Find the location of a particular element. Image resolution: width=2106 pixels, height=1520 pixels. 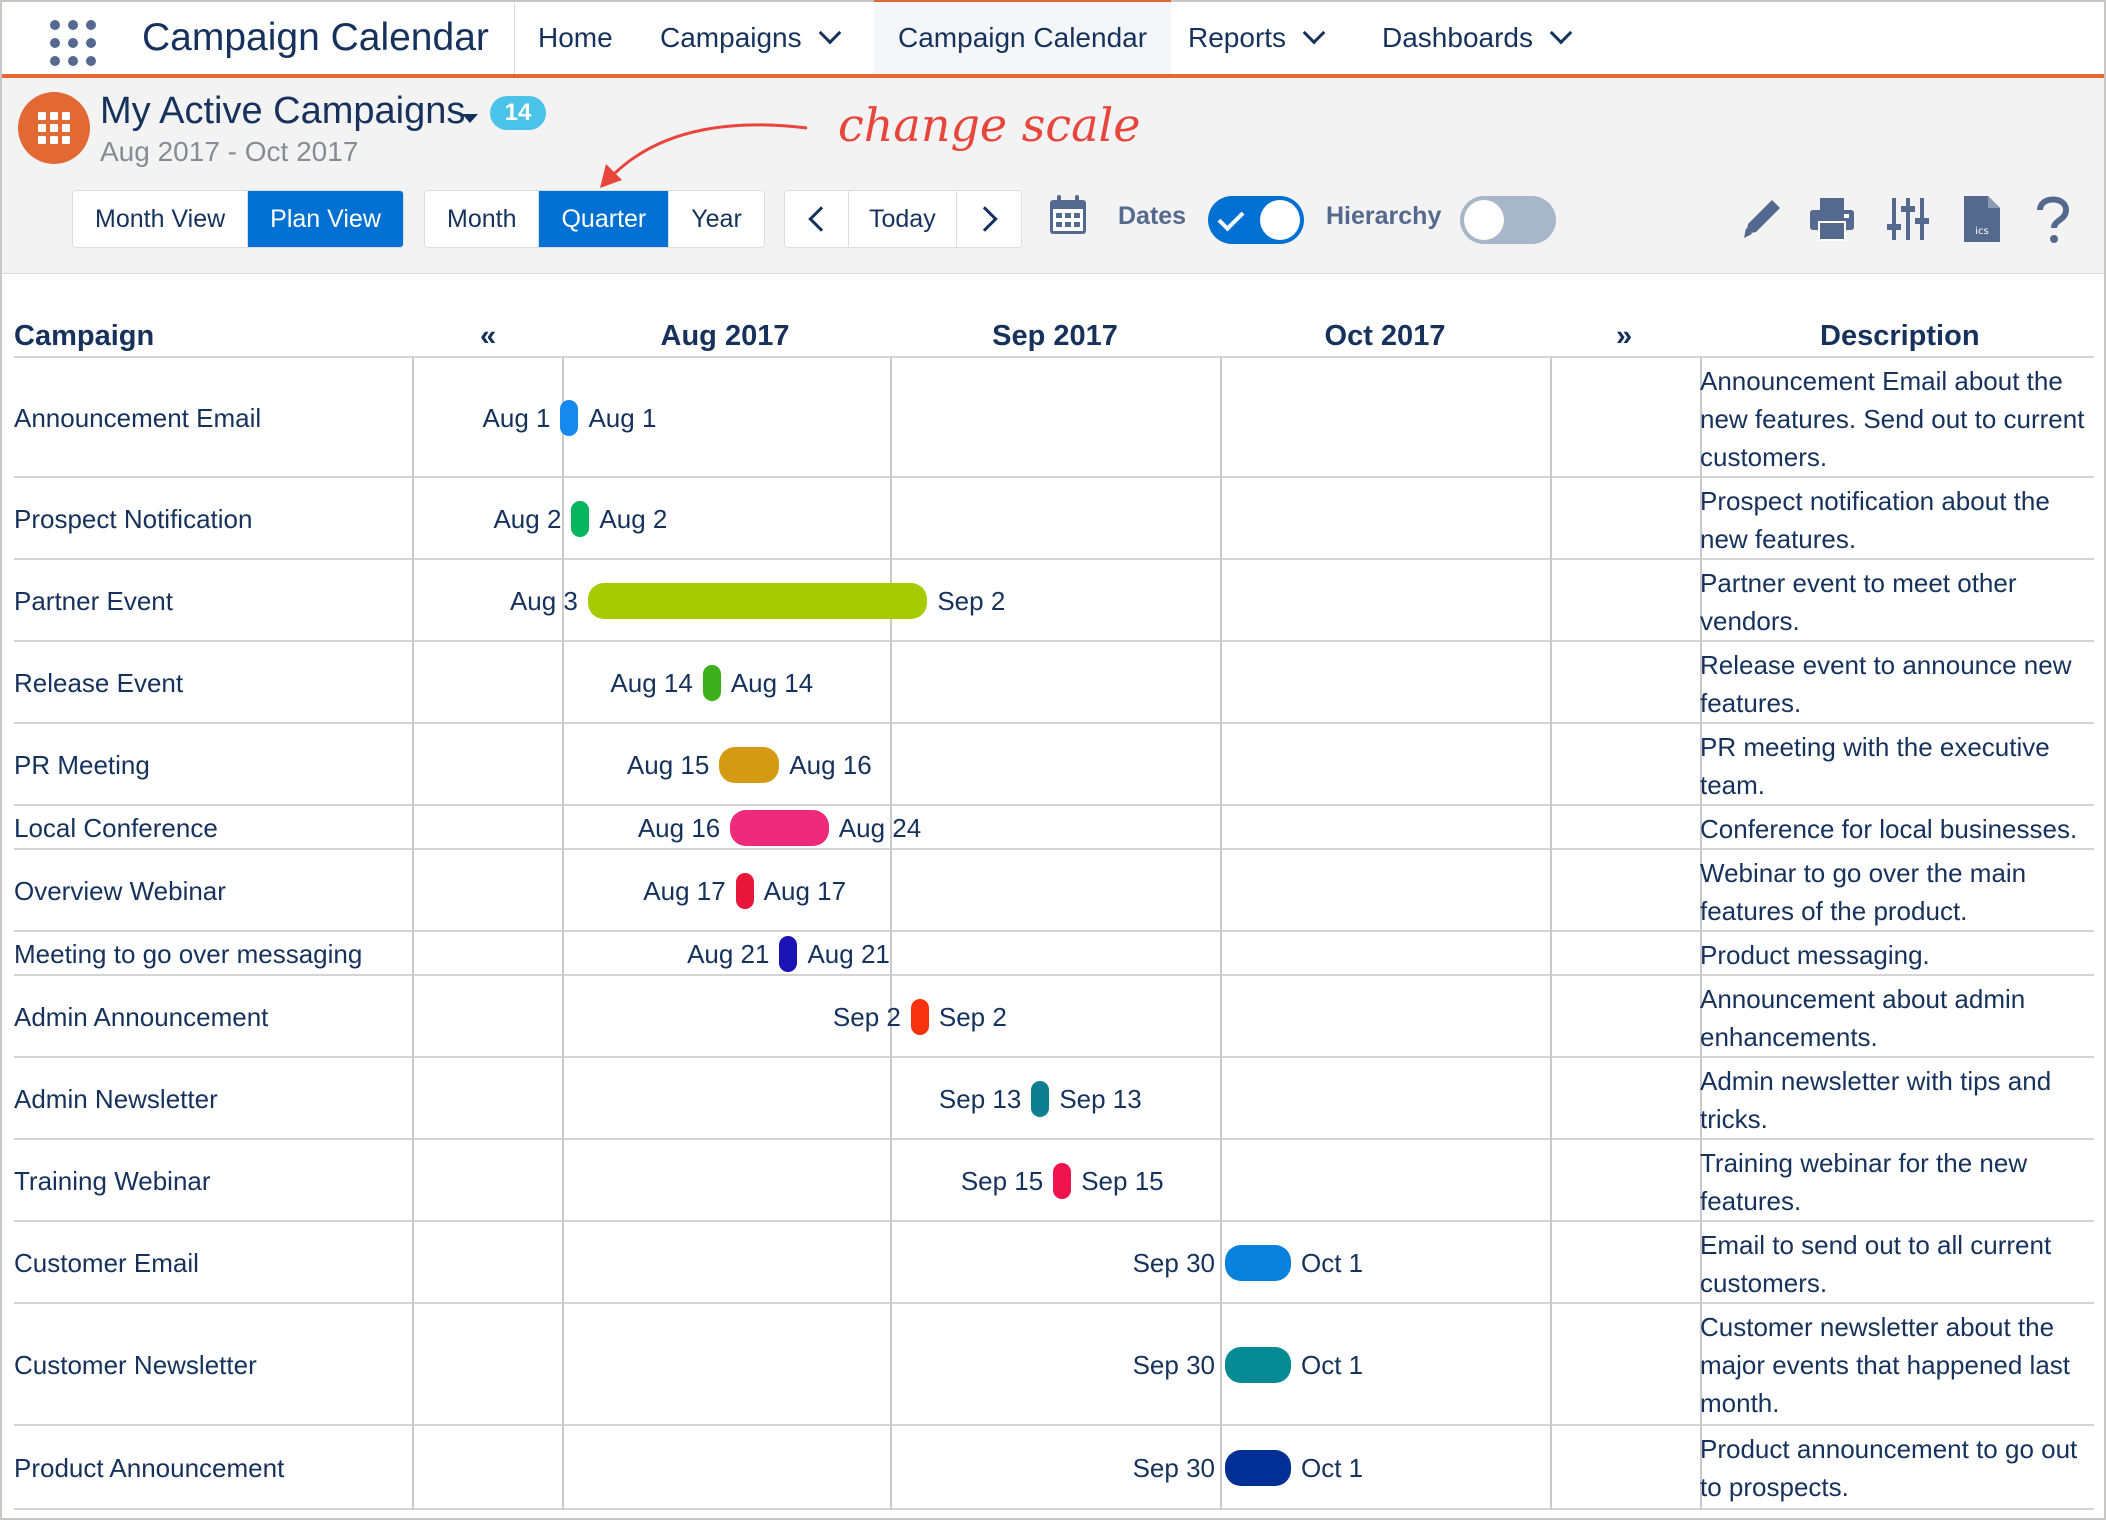

dates-toggle is located at coordinates (1256, 220).